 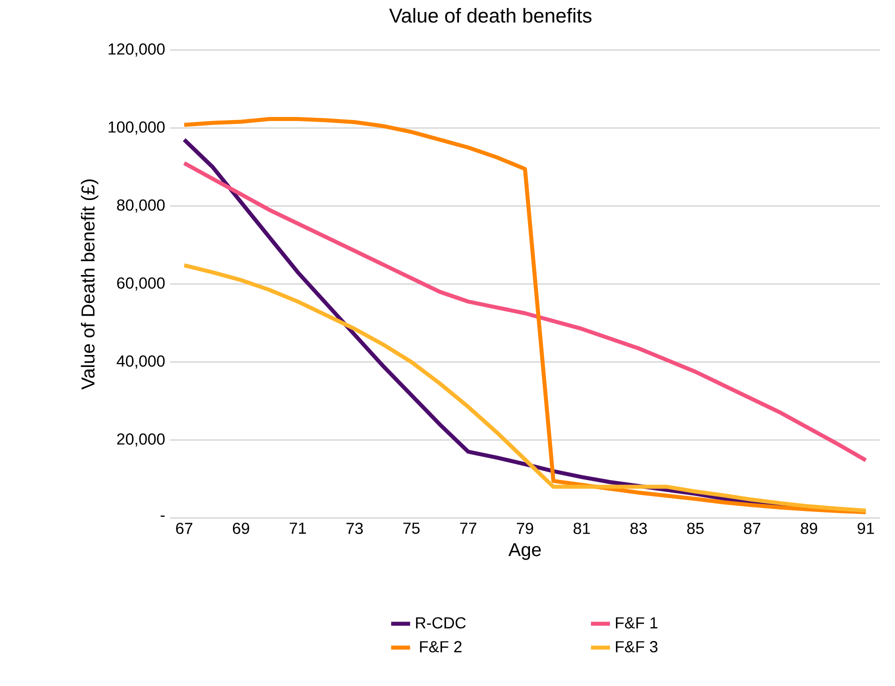 I want to click on y-tick-label: 120,000, so click(x=136, y=50).